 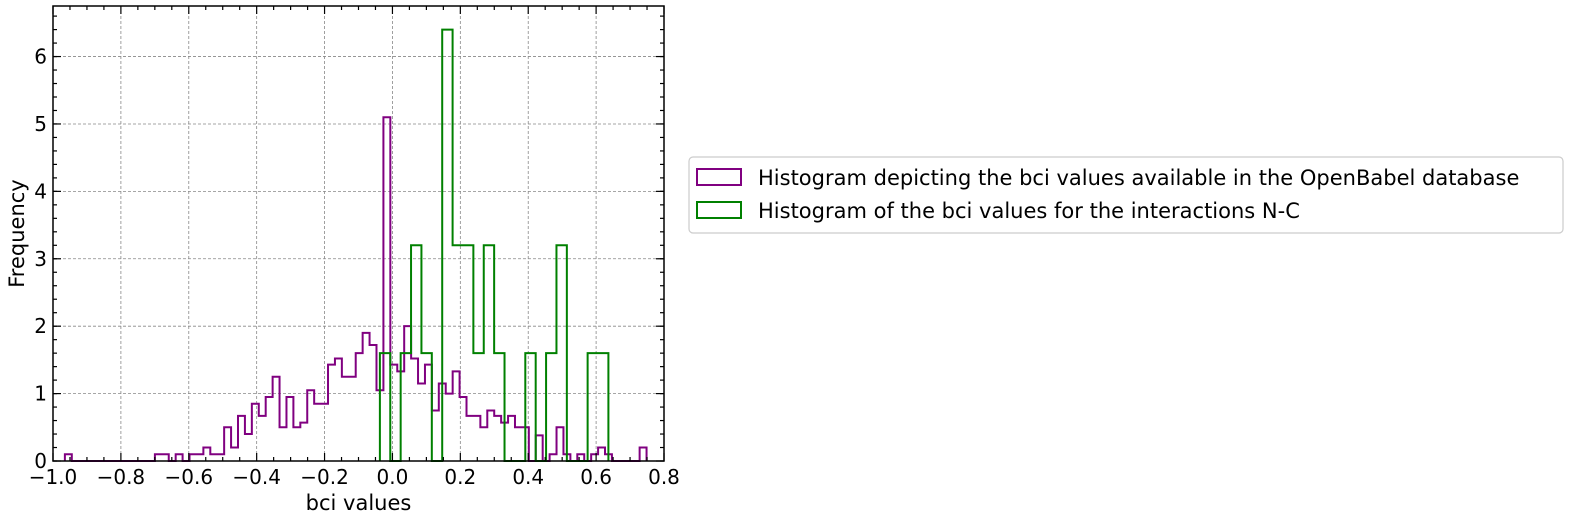 What do you see at coordinates (359, 503) in the screenshot?
I see `x-axis-label: bci values` at bounding box center [359, 503].